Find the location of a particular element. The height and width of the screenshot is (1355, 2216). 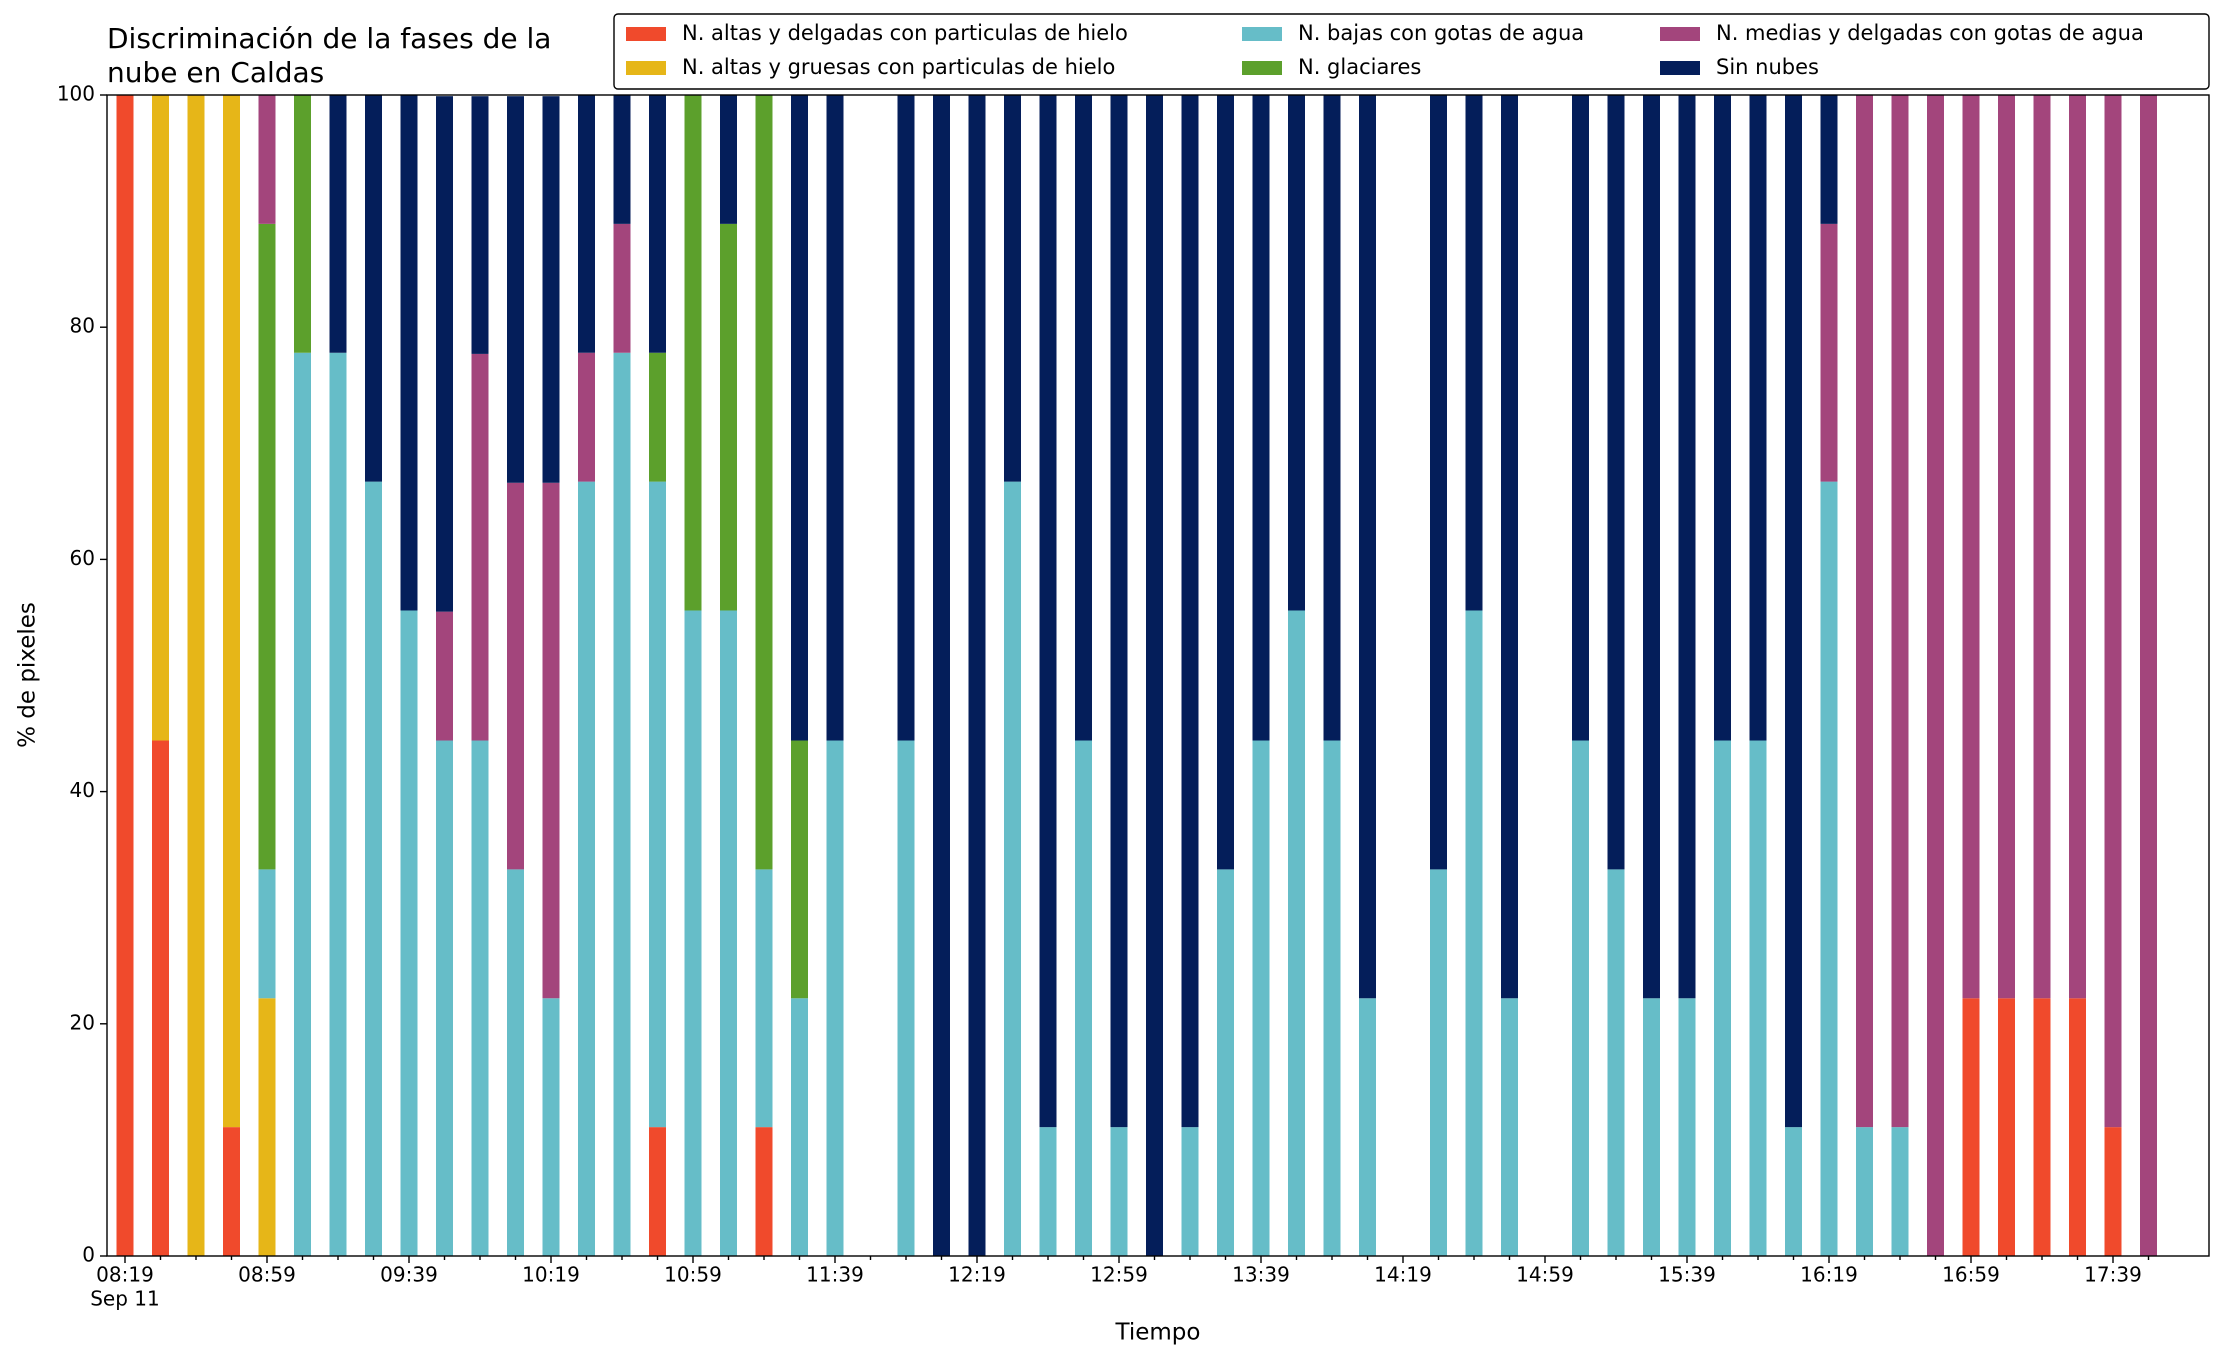

x-tick-label: 09:39 is located at coordinates (409, 1275).